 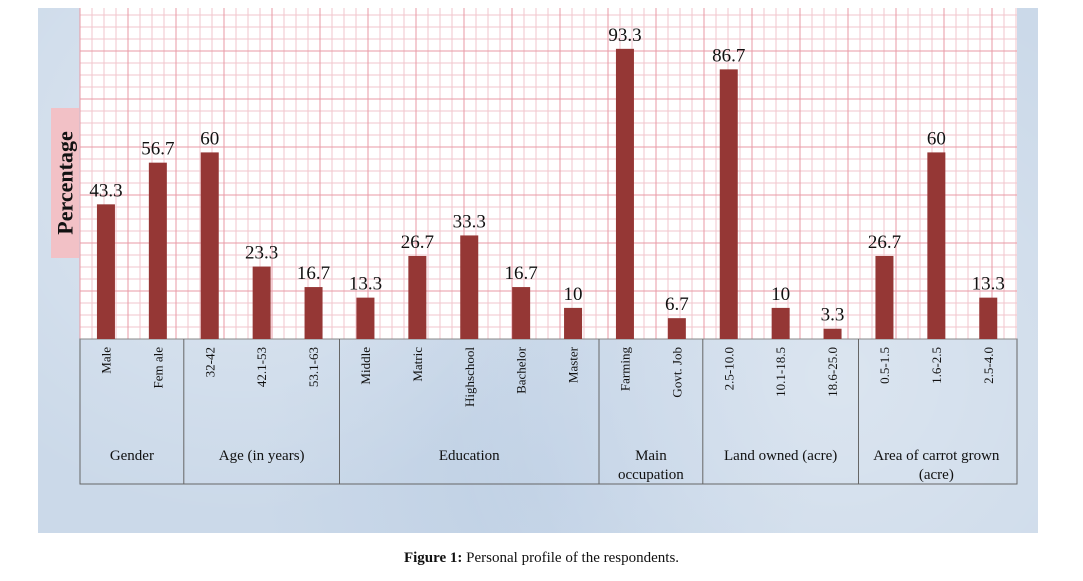 What do you see at coordinates (573, 558) in the screenshot?
I see `caption-text: Personal profile of the respondents.` at bounding box center [573, 558].